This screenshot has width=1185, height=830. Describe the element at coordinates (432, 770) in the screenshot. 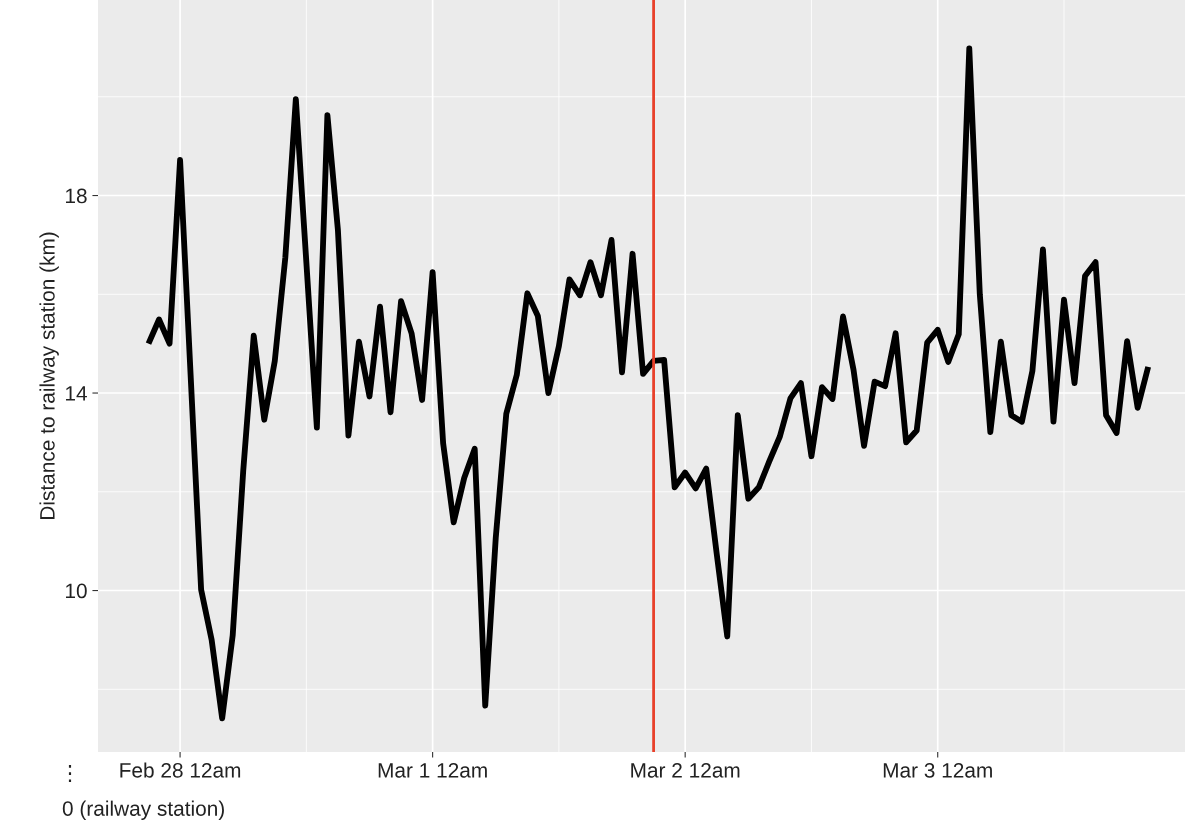

I see `x-tick-label: Mar 1 12am` at that location.